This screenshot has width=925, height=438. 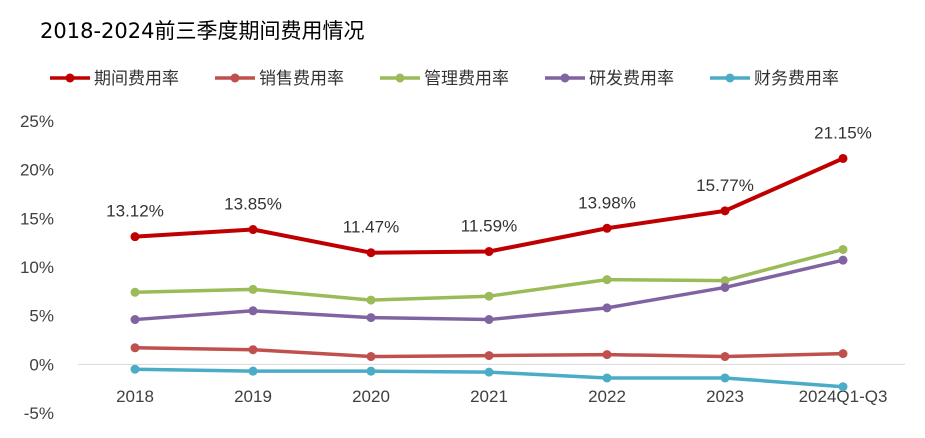 I want to click on legend-item: 管理费用率, so click(x=444, y=79).